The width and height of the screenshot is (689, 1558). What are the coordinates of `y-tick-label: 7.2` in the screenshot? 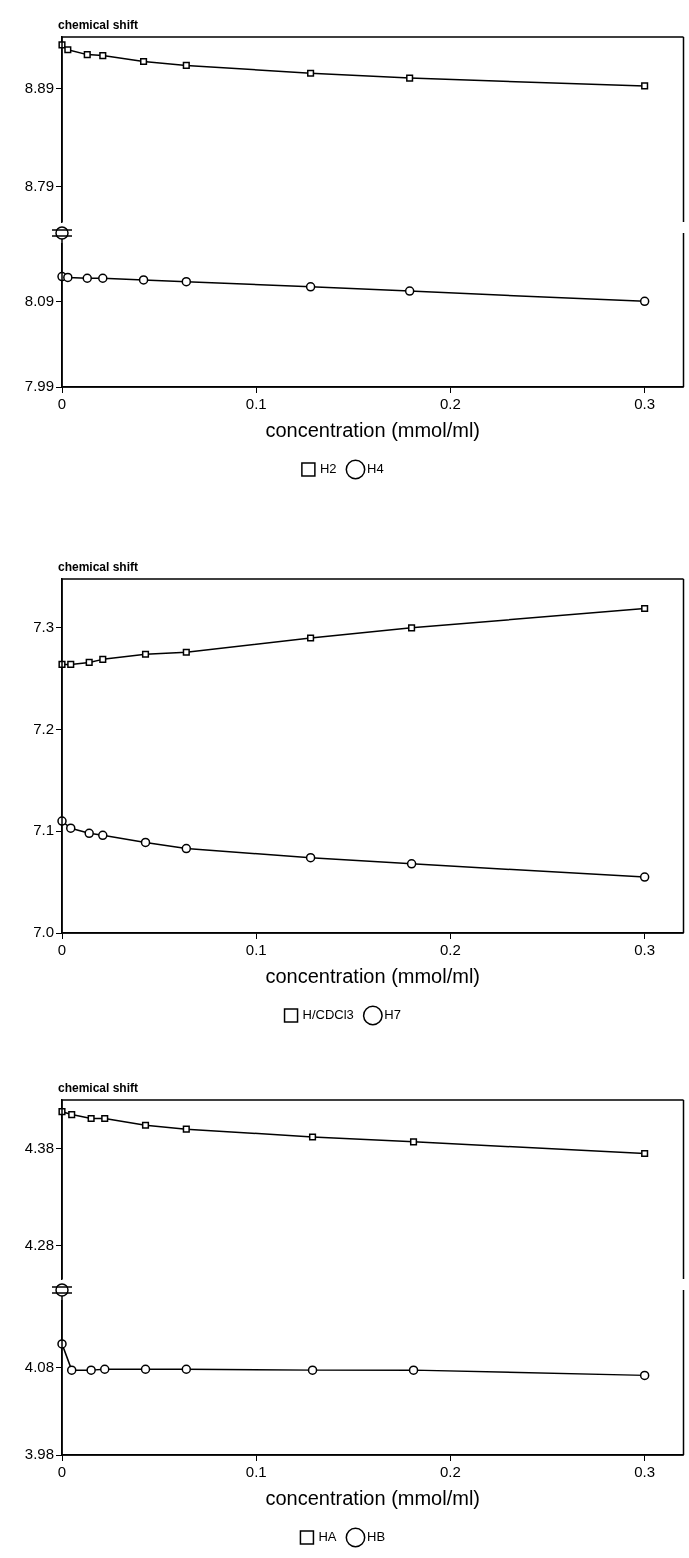 It's located at (43, 728).